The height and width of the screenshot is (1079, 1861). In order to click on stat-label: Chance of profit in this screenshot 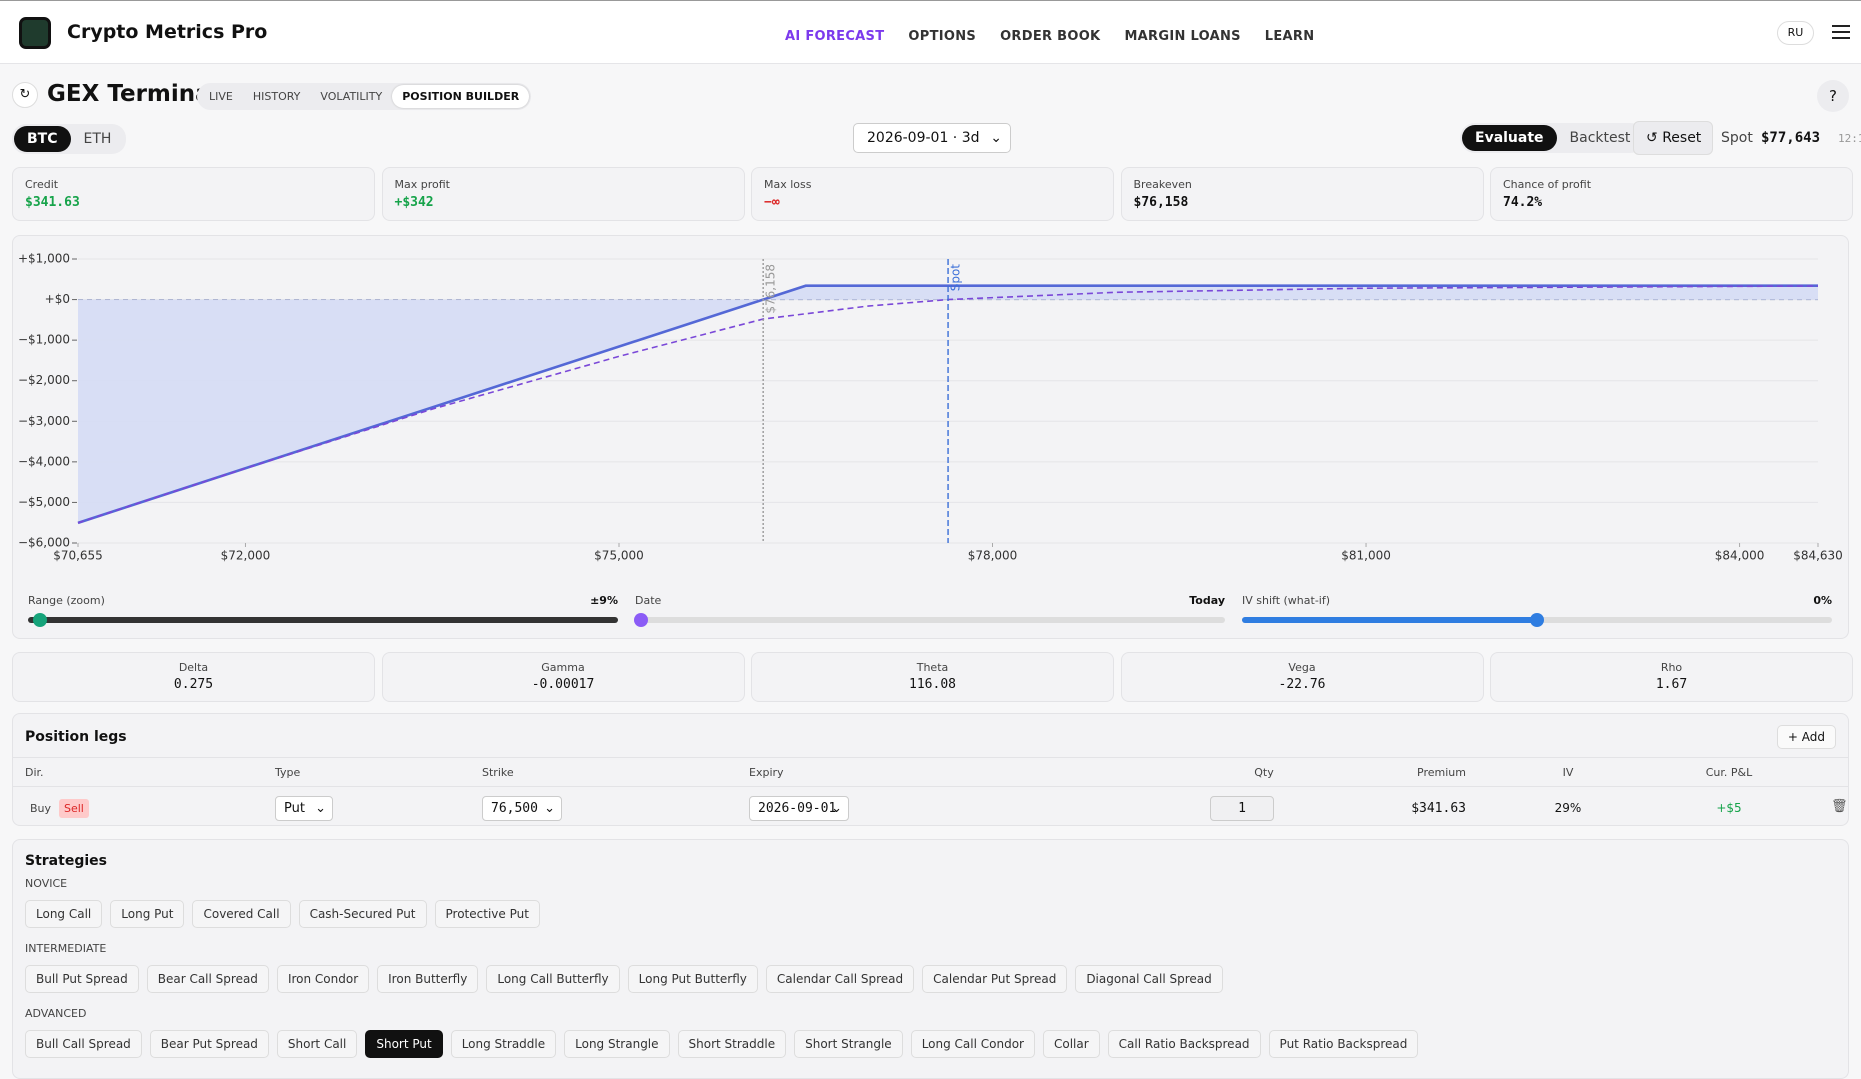, I will do `click(1547, 184)`.